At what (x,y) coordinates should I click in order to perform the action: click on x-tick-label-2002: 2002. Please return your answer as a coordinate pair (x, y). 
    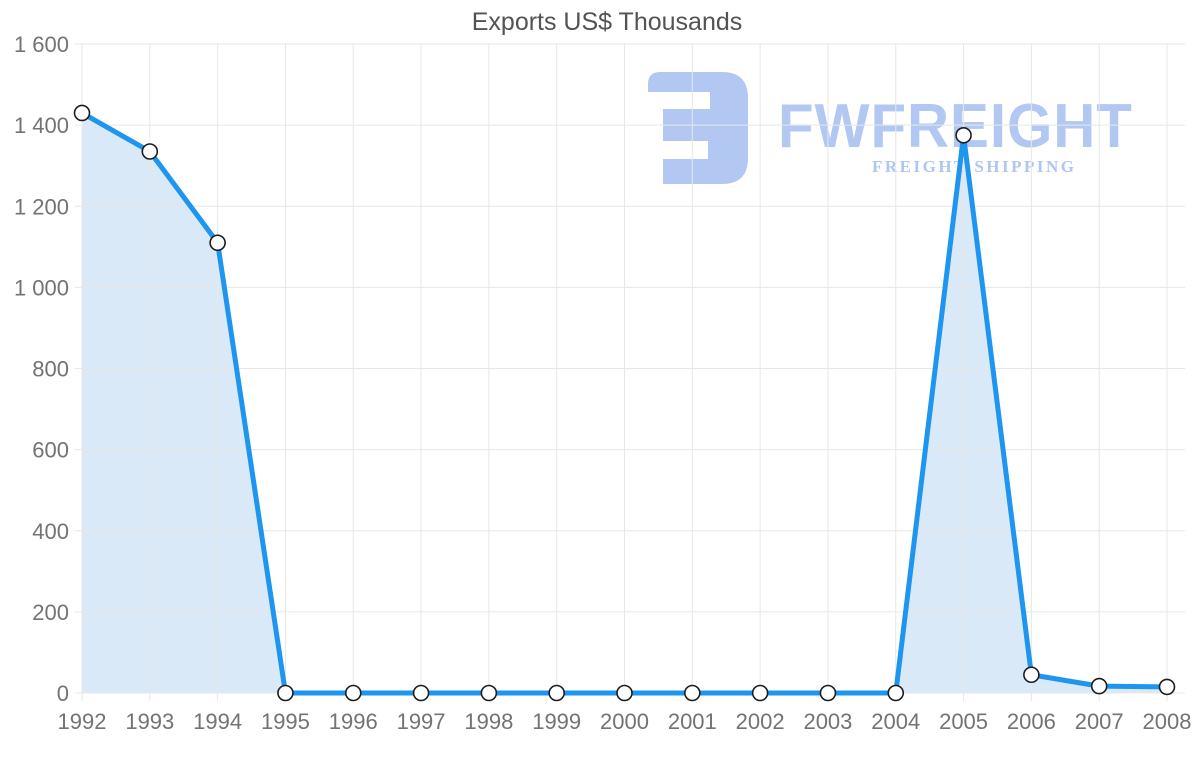
    Looking at the image, I should click on (760, 721).